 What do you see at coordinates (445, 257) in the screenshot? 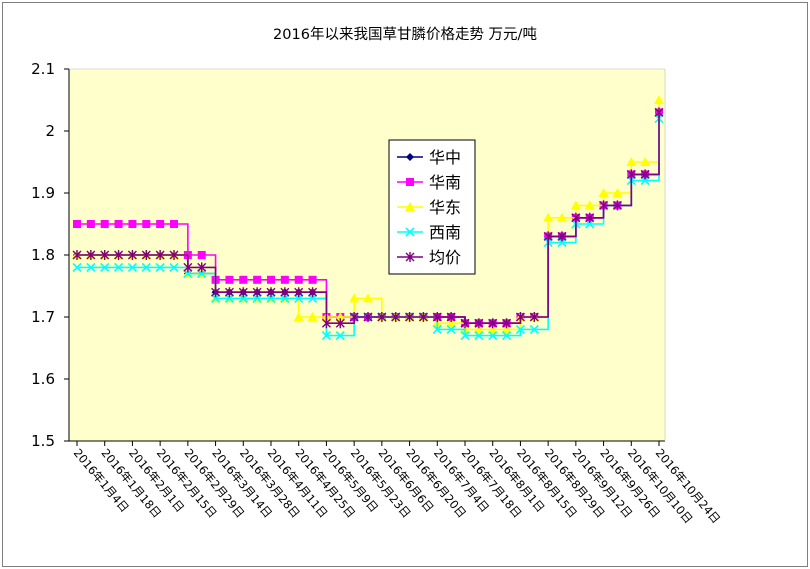
I see `legend-label: 均价` at bounding box center [445, 257].